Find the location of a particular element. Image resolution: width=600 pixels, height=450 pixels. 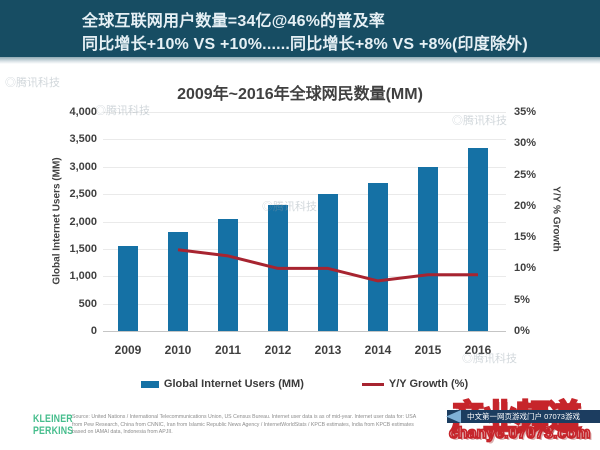

right-axis-title: Y/Y % Growth is located at coordinates (556, 219).